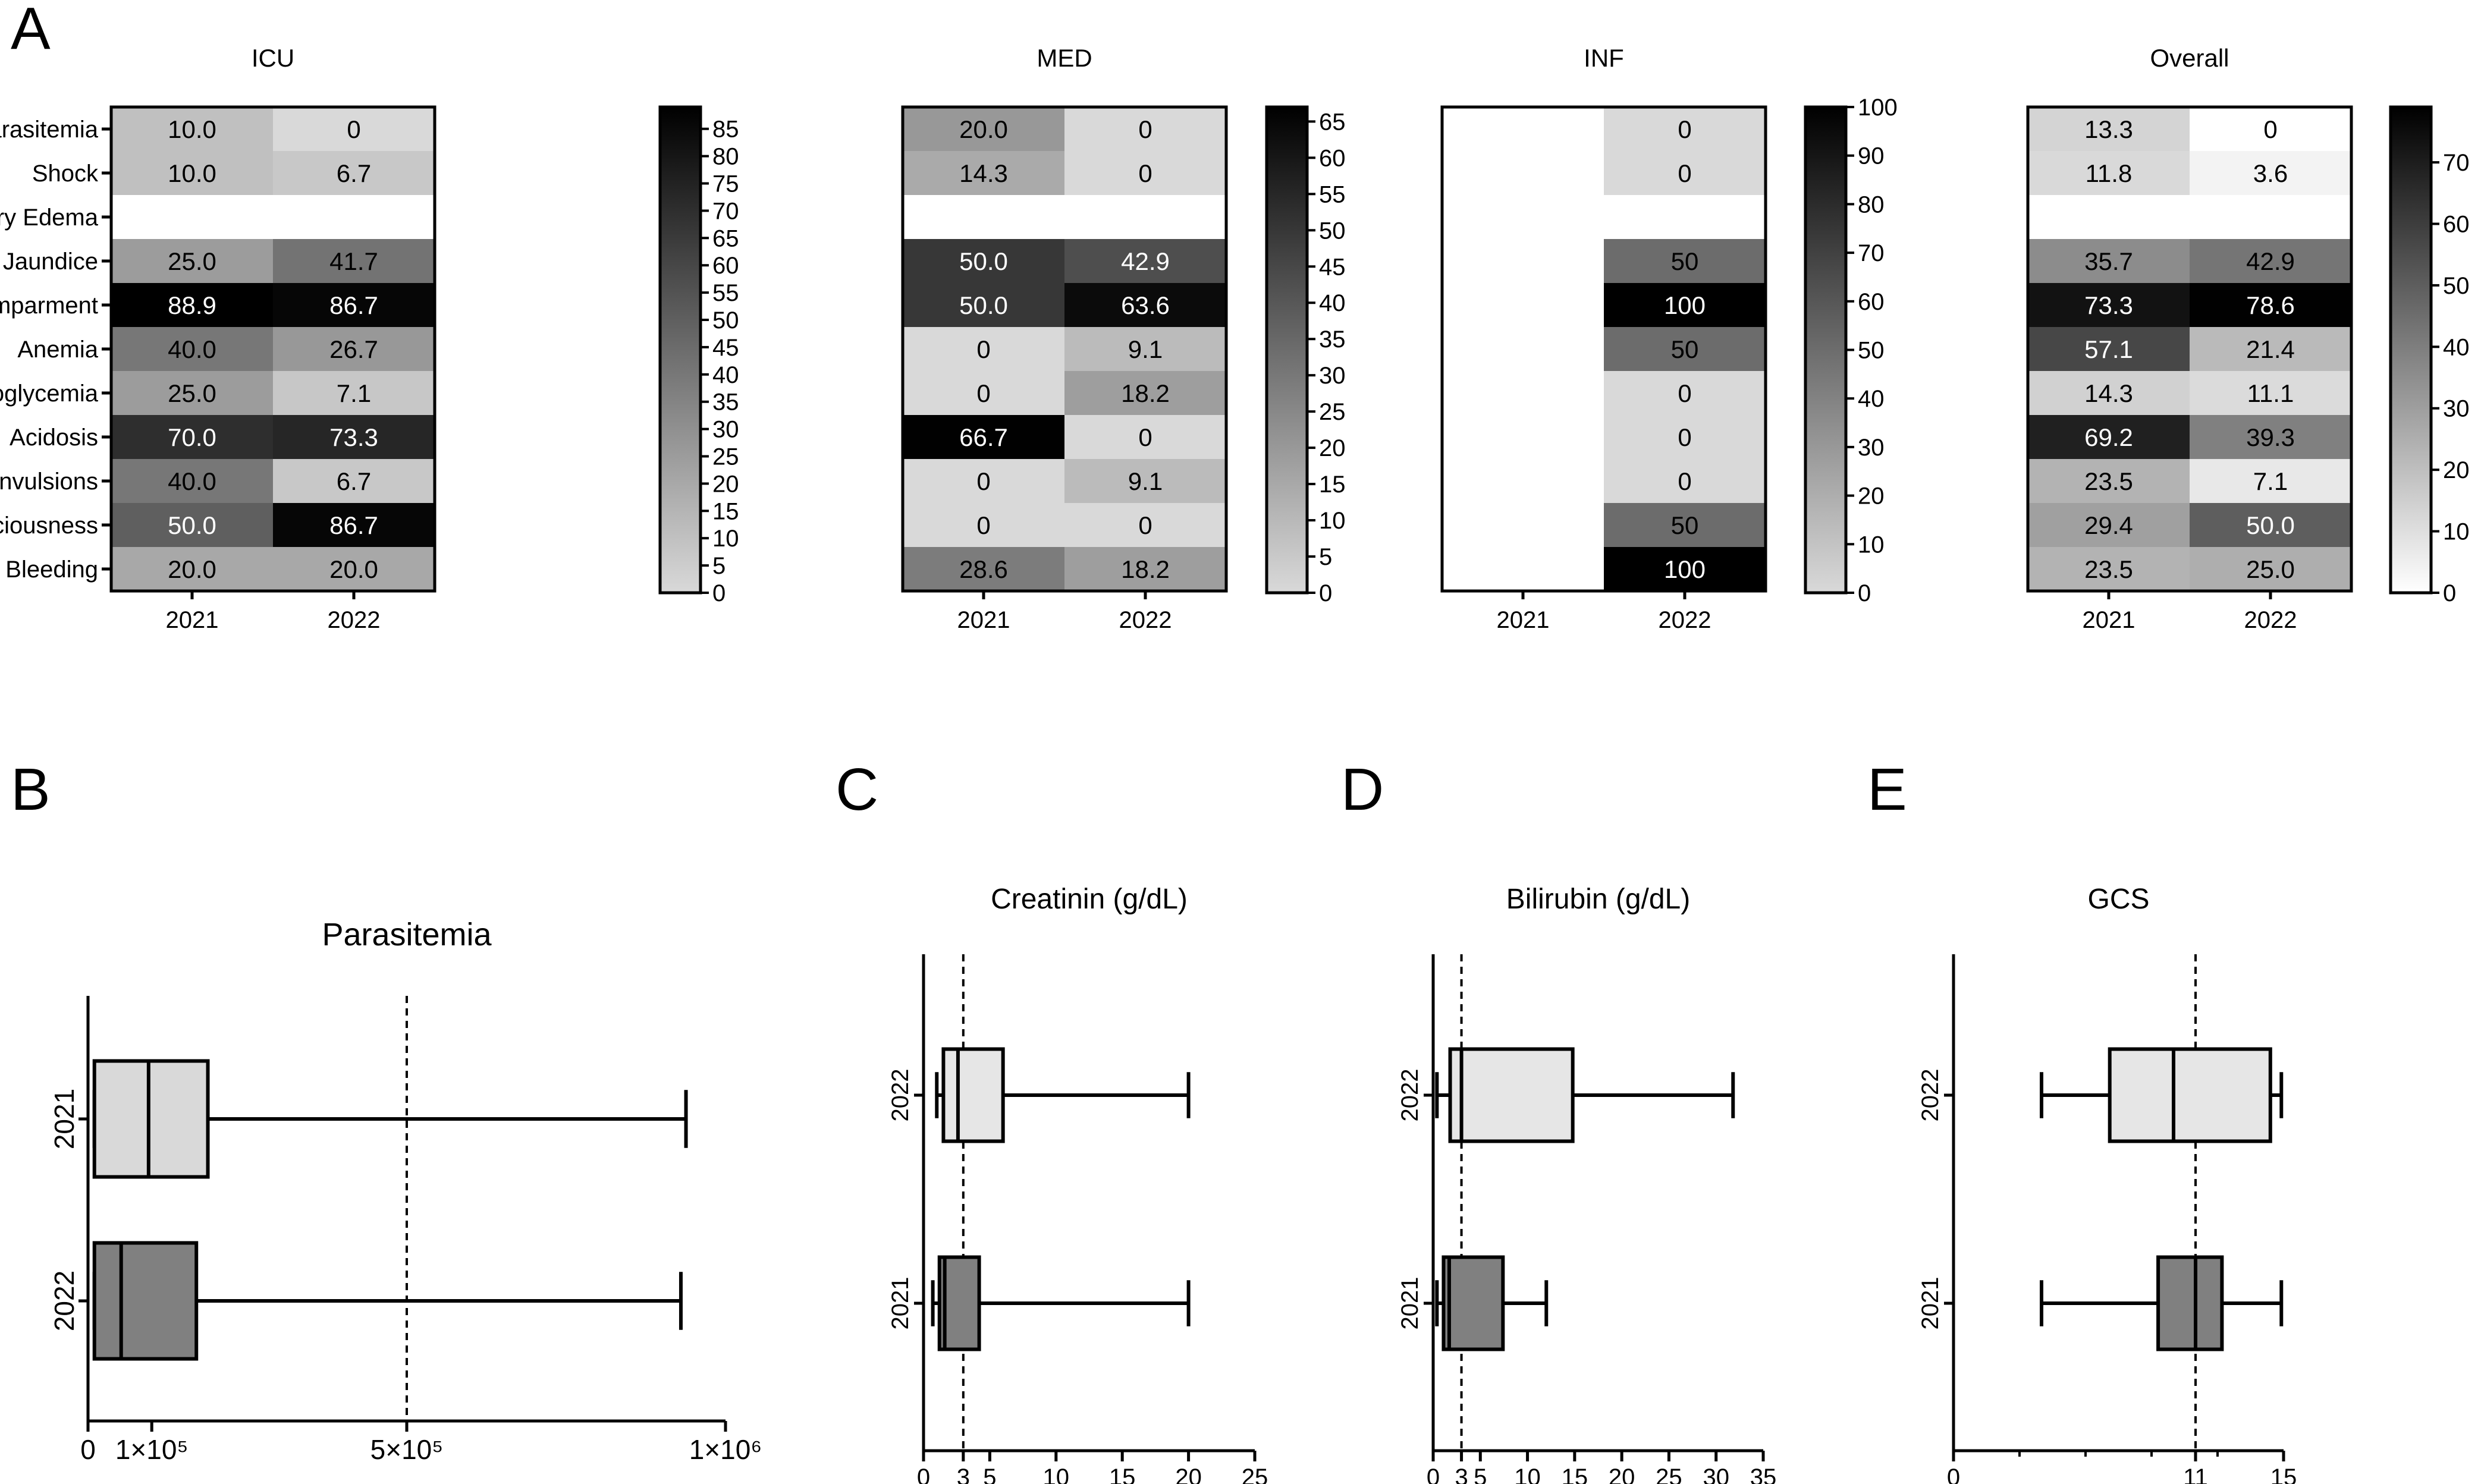  I want to click on colorbar-tick-label: 35, so click(1332, 339).